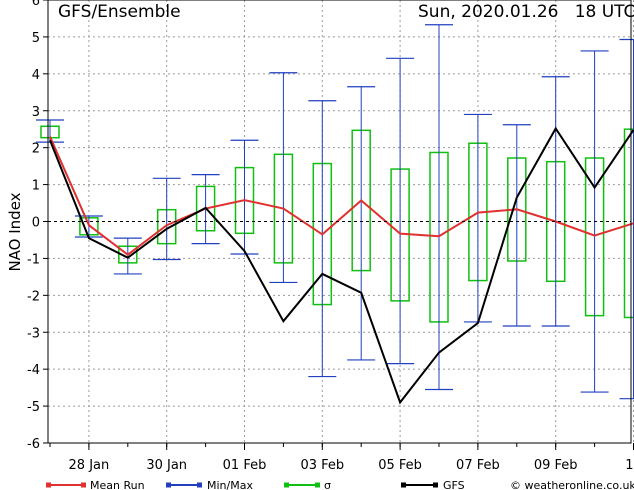 This screenshot has width=634, height=490. What do you see at coordinates (36, 4) in the screenshot?
I see `y-tick-label: 6` at bounding box center [36, 4].